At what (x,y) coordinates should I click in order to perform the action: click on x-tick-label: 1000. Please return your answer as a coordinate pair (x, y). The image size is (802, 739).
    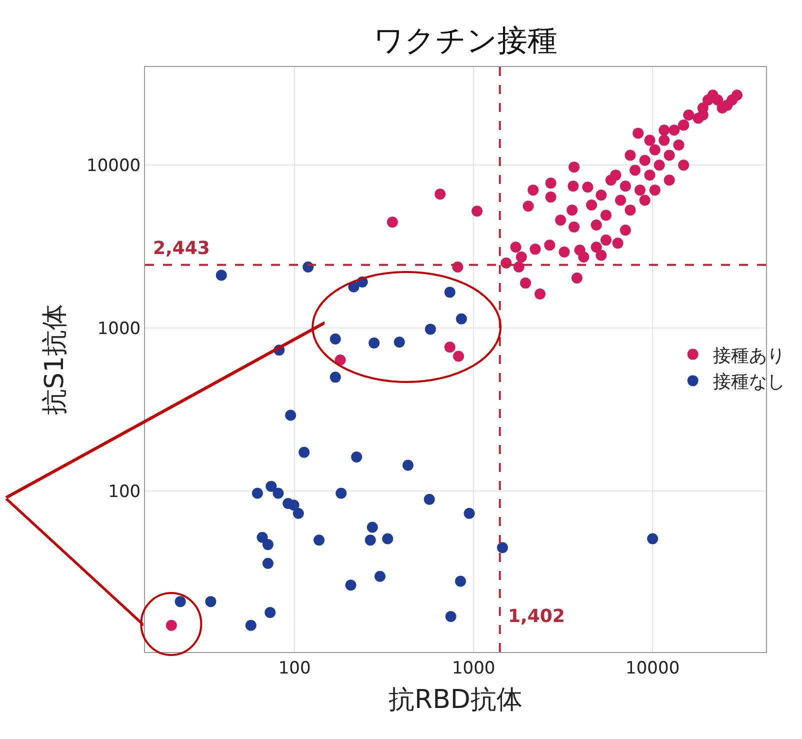
    Looking at the image, I should click on (474, 668).